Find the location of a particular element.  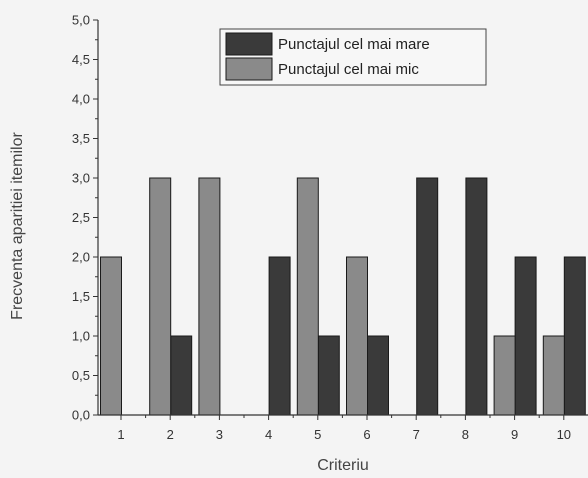

y-tick-label: 4,0 is located at coordinates (81, 99).